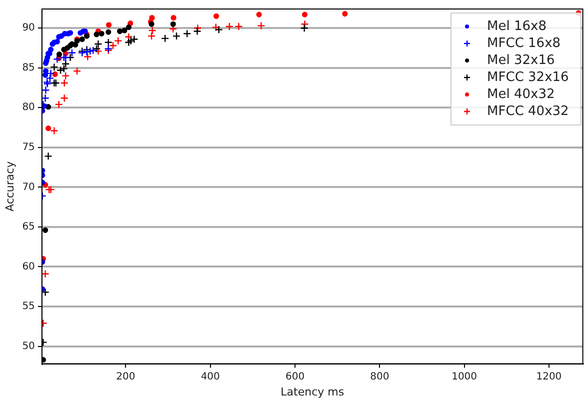  What do you see at coordinates (517, 26) in the screenshot?
I see `legend-label: Mel 16x8` at bounding box center [517, 26].